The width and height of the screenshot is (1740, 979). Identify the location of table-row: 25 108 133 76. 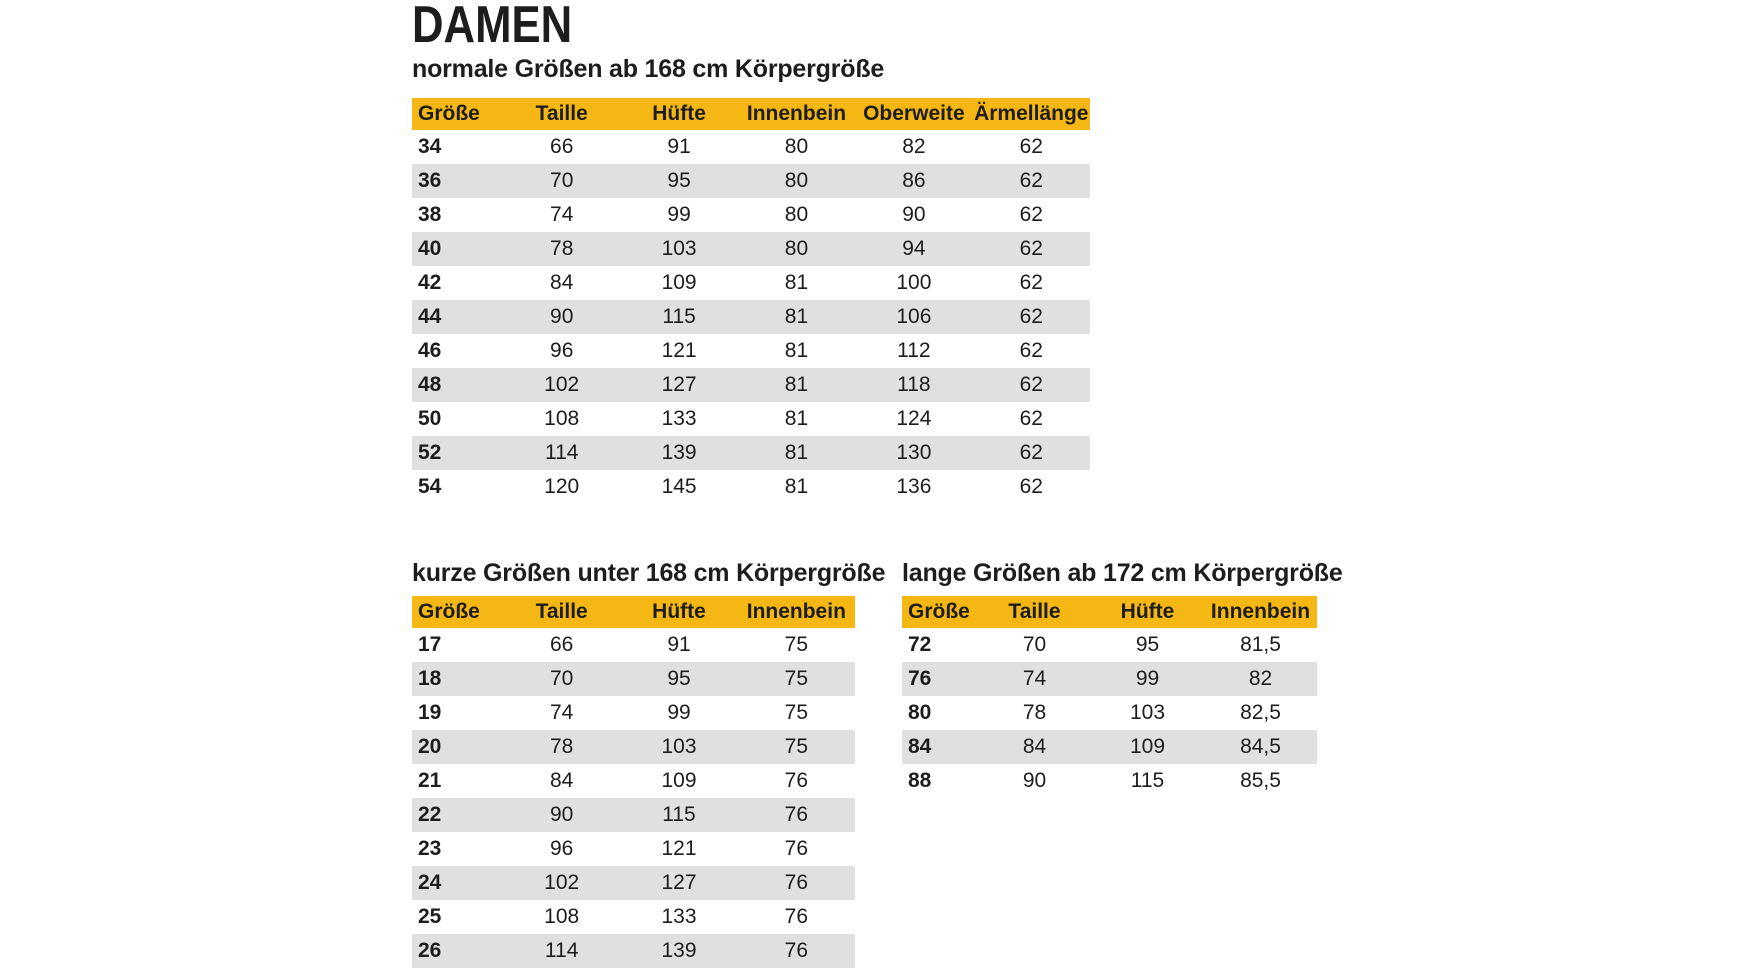
(633, 917).